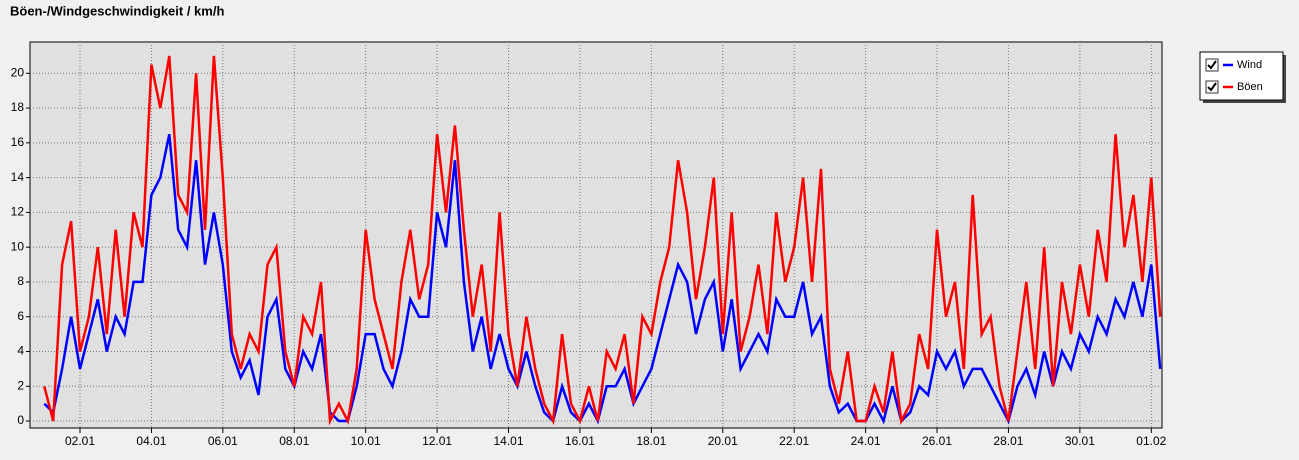 The width and height of the screenshot is (1299, 460). I want to click on x-tick-label: 28.01, so click(1008, 441).